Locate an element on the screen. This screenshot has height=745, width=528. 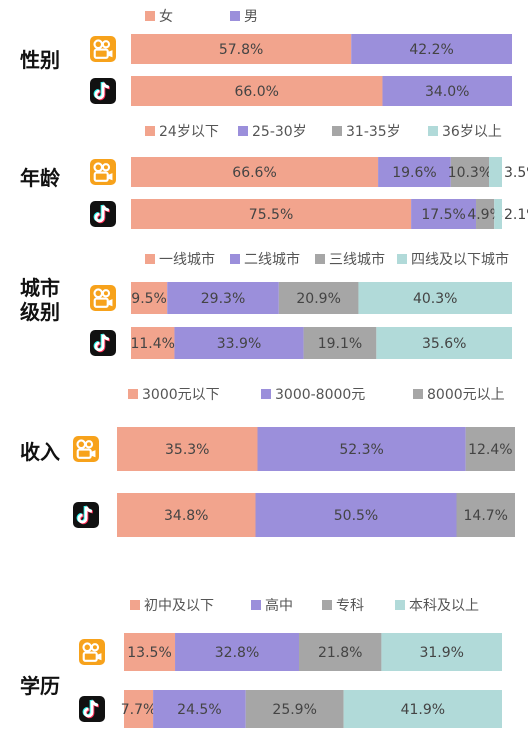
legend-label: 高中 is located at coordinates (279, 605).